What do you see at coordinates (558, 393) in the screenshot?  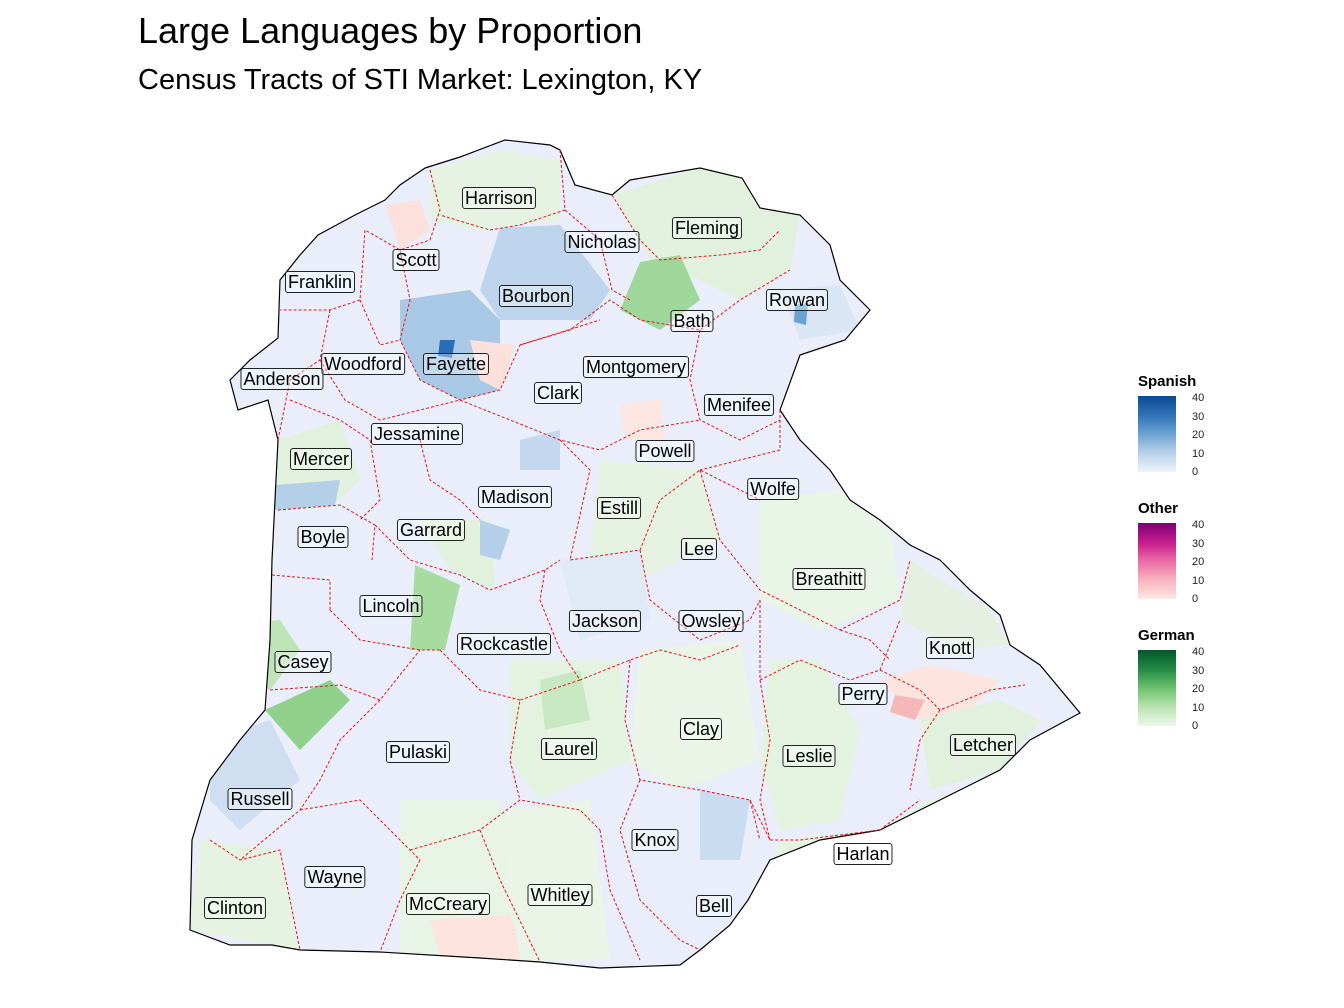 I see `county-label-clark: Clark` at bounding box center [558, 393].